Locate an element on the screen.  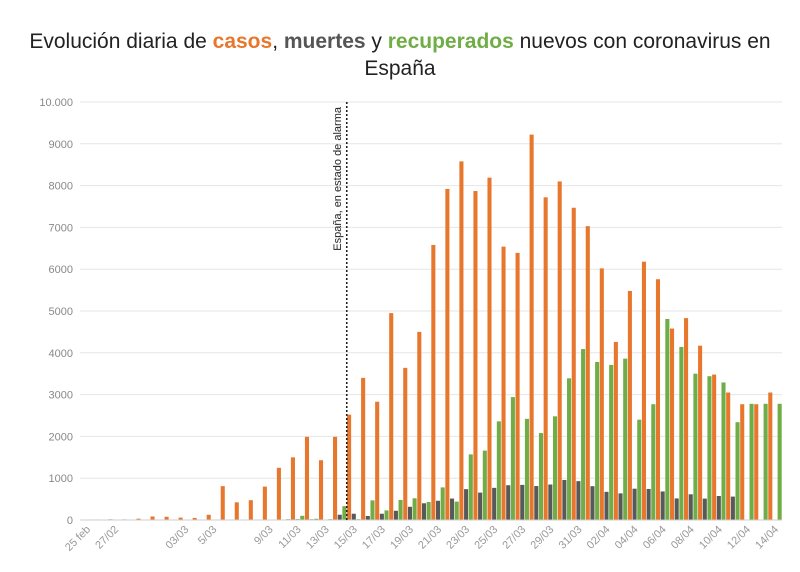
x-tick-label: 06/04 is located at coordinates (655, 538).